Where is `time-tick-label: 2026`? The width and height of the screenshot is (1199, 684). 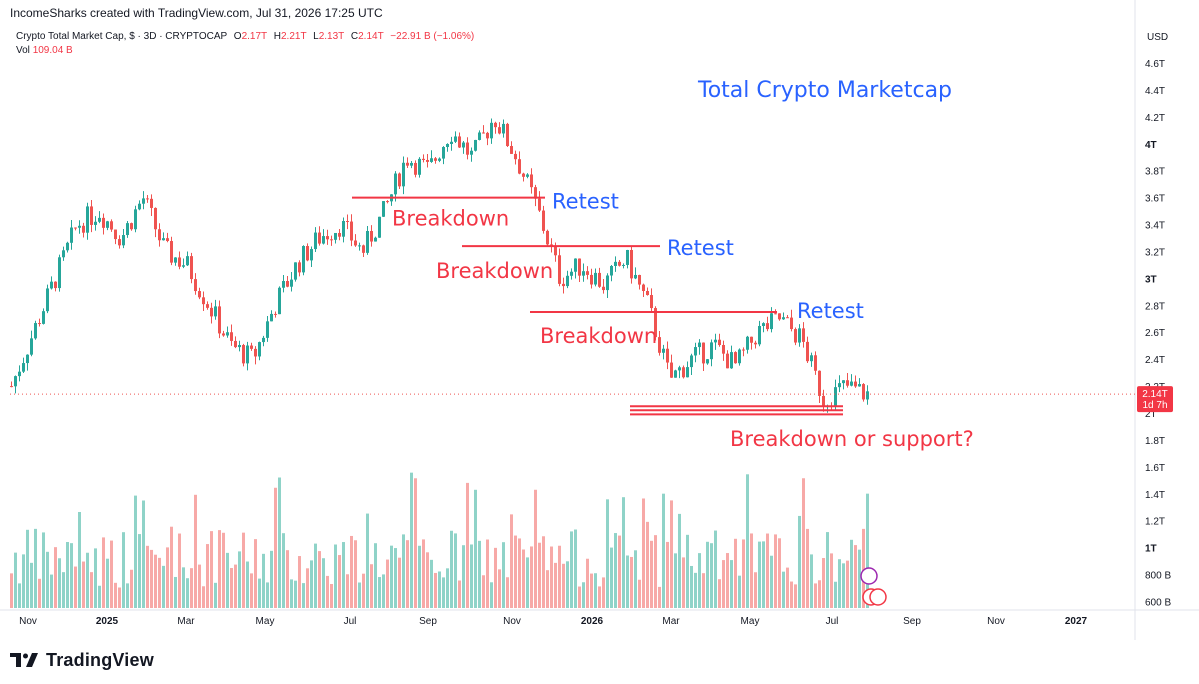 time-tick-label: 2026 is located at coordinates (592, 621).